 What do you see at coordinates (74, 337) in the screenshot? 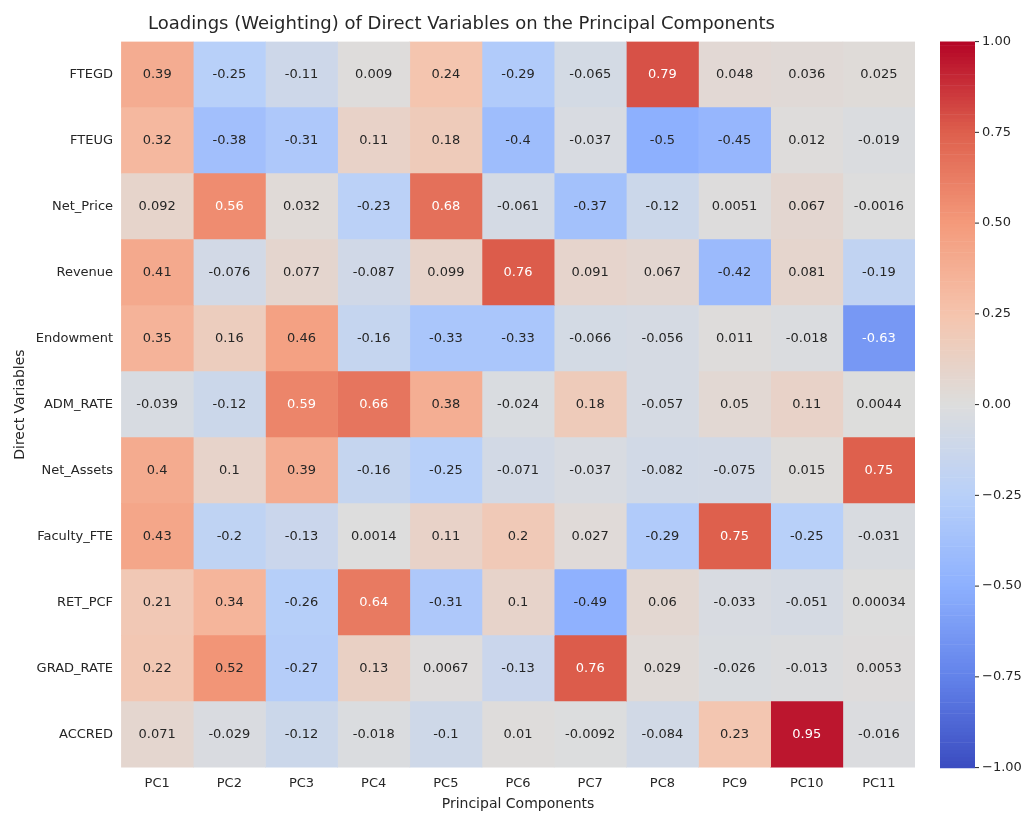
I see `y-tick-label: Endowment` at bounding box center [74, 337].